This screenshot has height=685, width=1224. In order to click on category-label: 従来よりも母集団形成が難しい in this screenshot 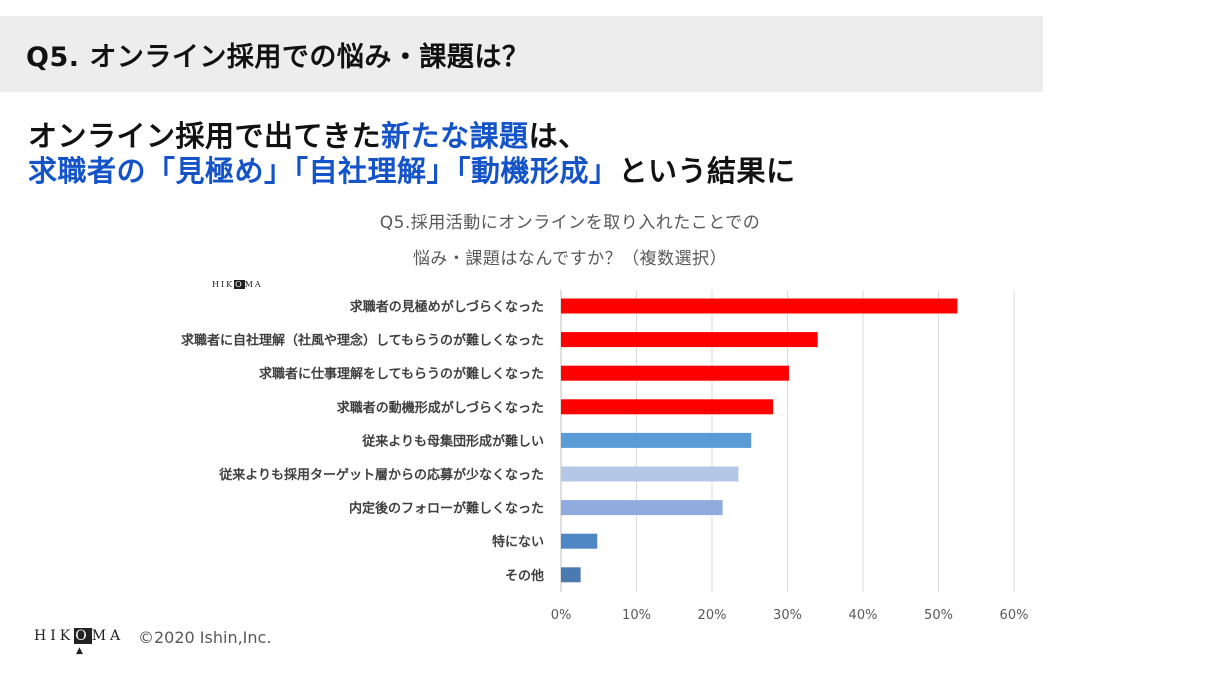, I will do `click(452, 441)`.